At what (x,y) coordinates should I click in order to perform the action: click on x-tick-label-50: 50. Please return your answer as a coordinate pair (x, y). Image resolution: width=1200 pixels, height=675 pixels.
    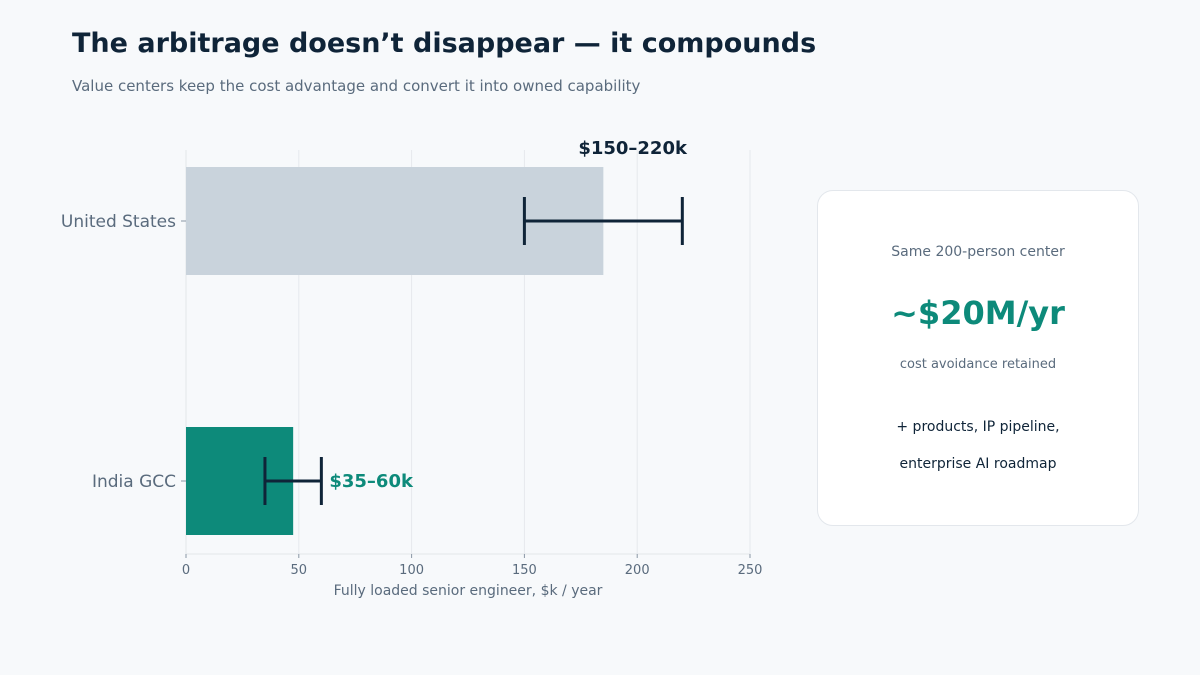
    Looking at the image, I should click on (299, 570).